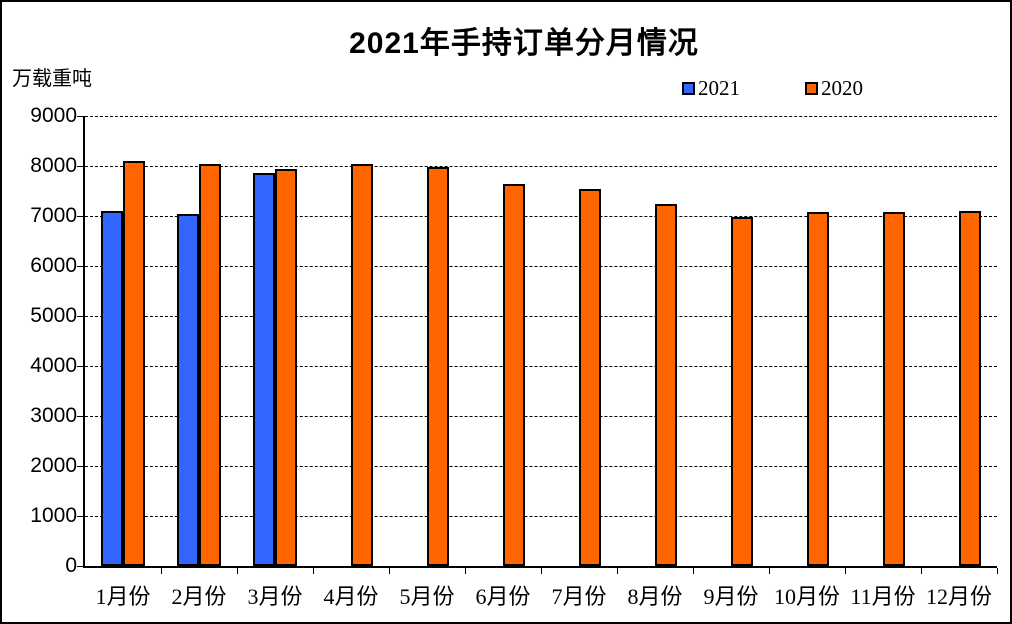 This screenshot has width=1012, height=624. I want to click on bar-2020-3月份, so click(286, 367).